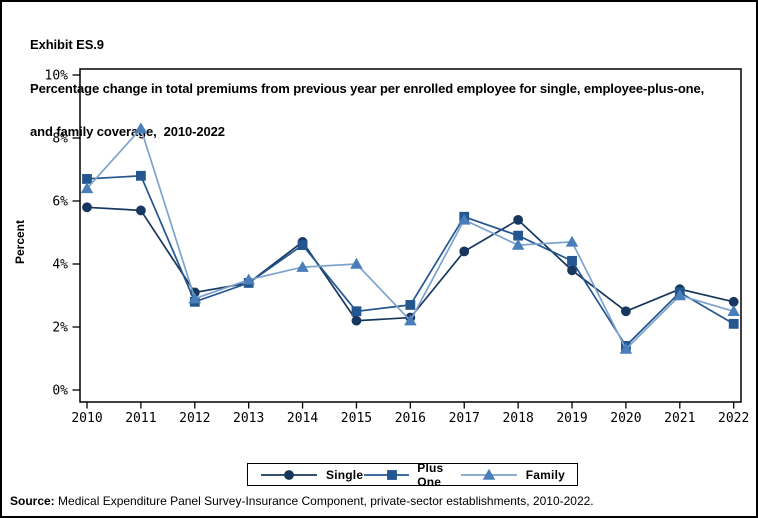 This screenshot has width=758, height=518. I want to click on x-tick-label: 2019, so click(571, 418).